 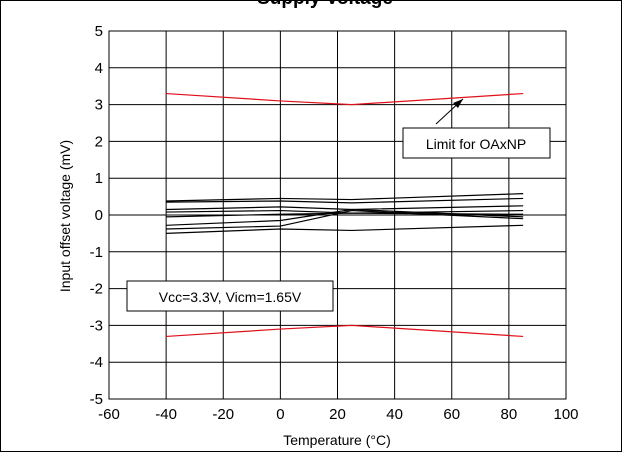 What do you see at coordinates (325, 5) in the screenshot?
I see `chart-title: Supply Voltage` at bounding box center [325, 5].